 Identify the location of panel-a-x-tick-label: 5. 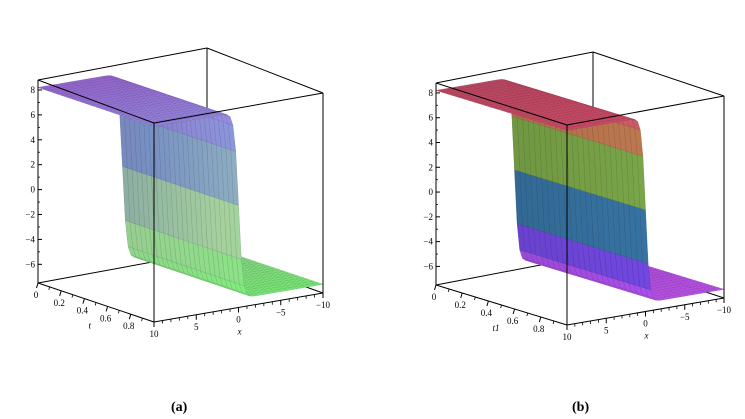
(196, 327).